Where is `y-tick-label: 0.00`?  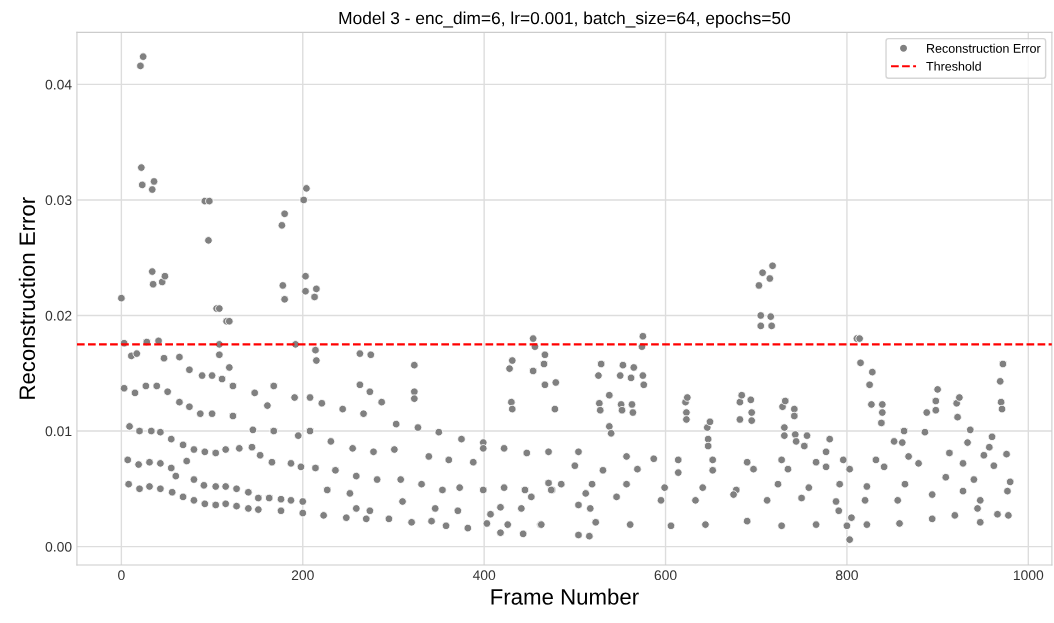
y-tick-label: 0.00 is located at coordinates (58, 546).